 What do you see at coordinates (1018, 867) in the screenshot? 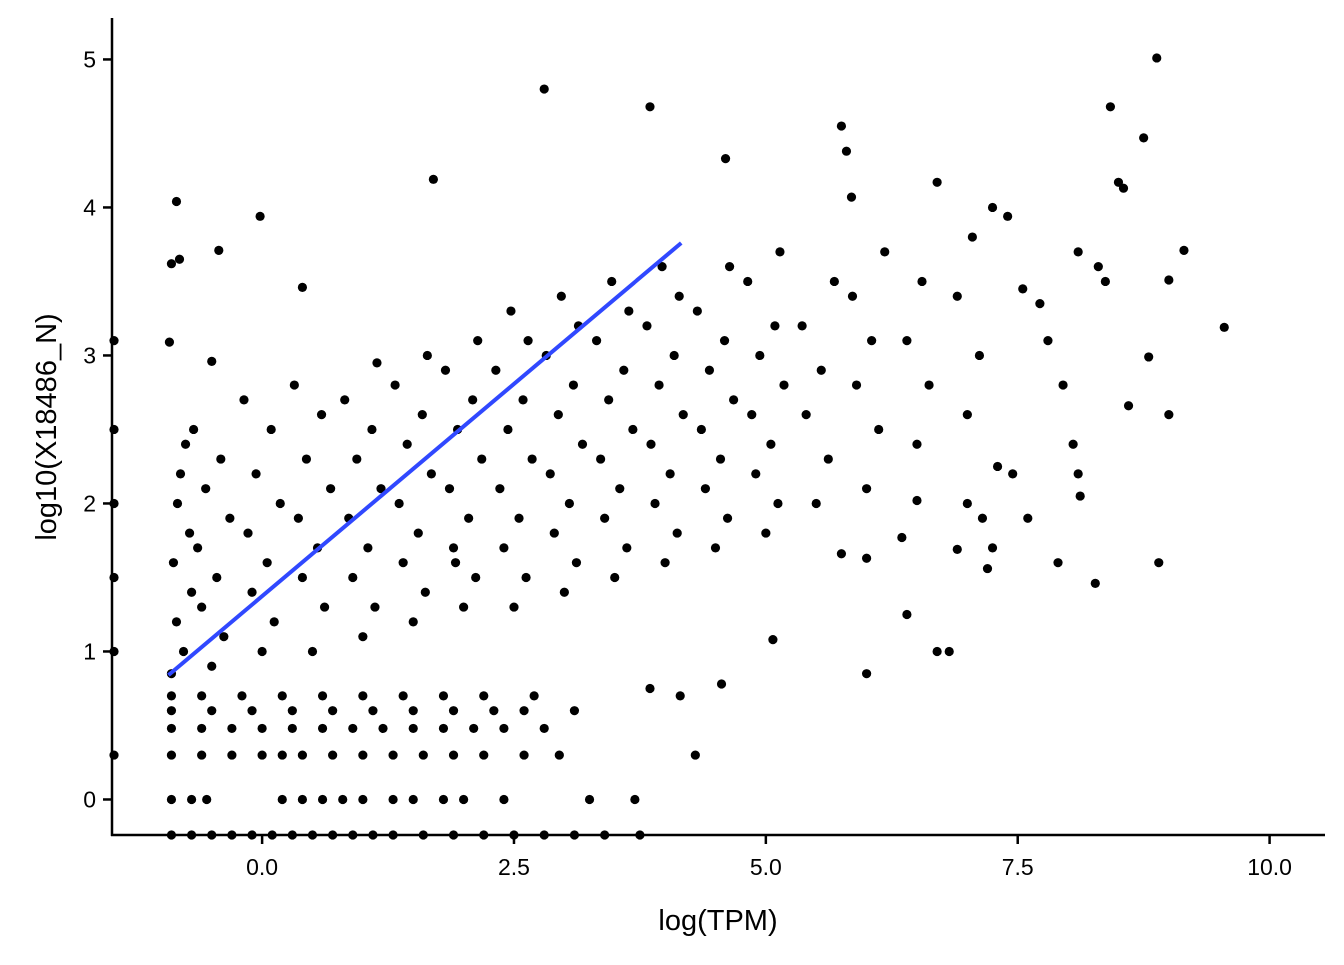
I see `x-tick-label: 7.5` at bounding box center [1018, 867].